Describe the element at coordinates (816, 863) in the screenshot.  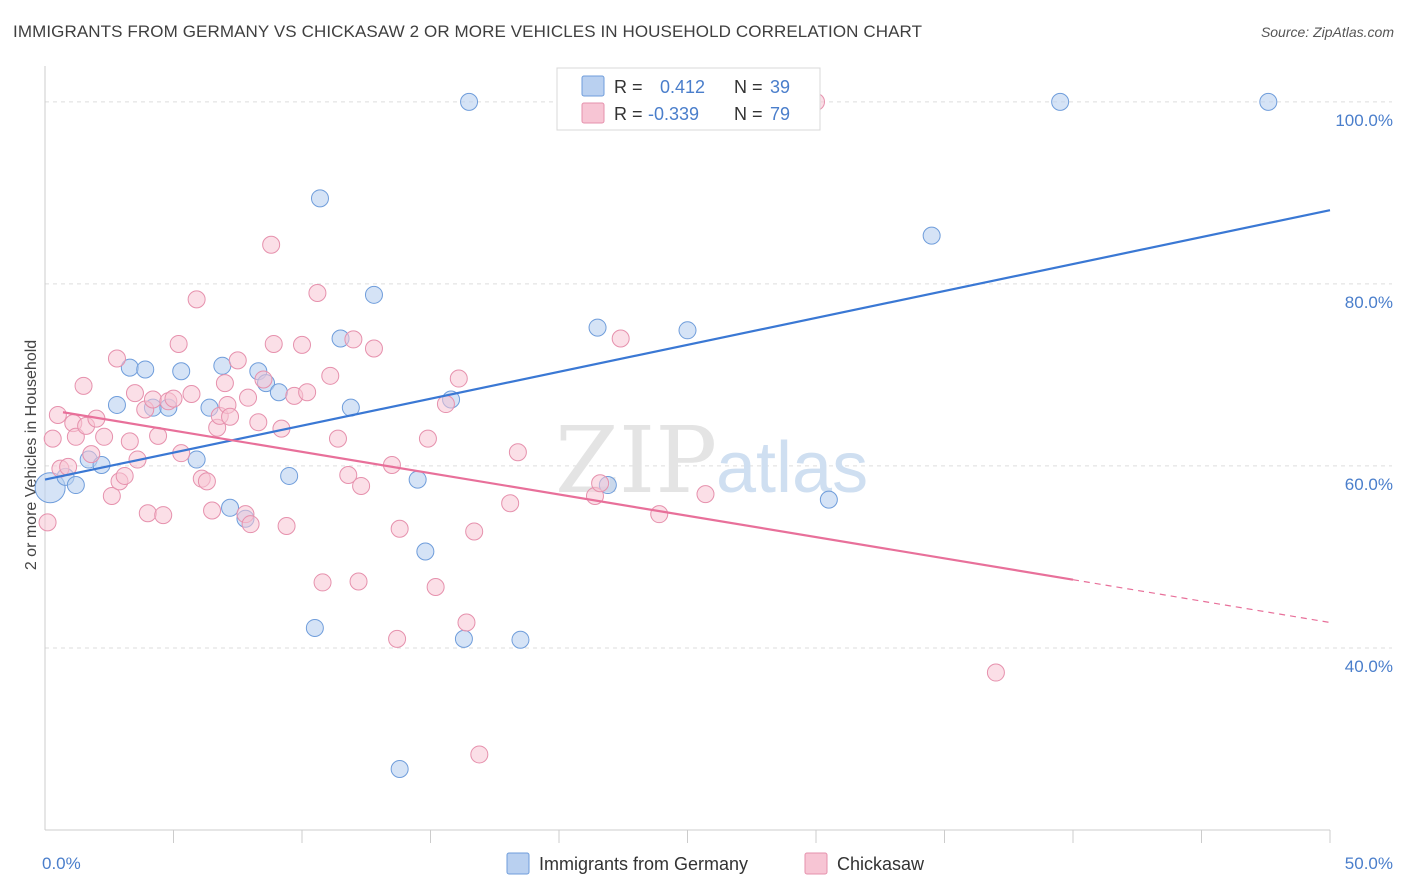
I see `bottom-legend-swatch-pink` at that location.